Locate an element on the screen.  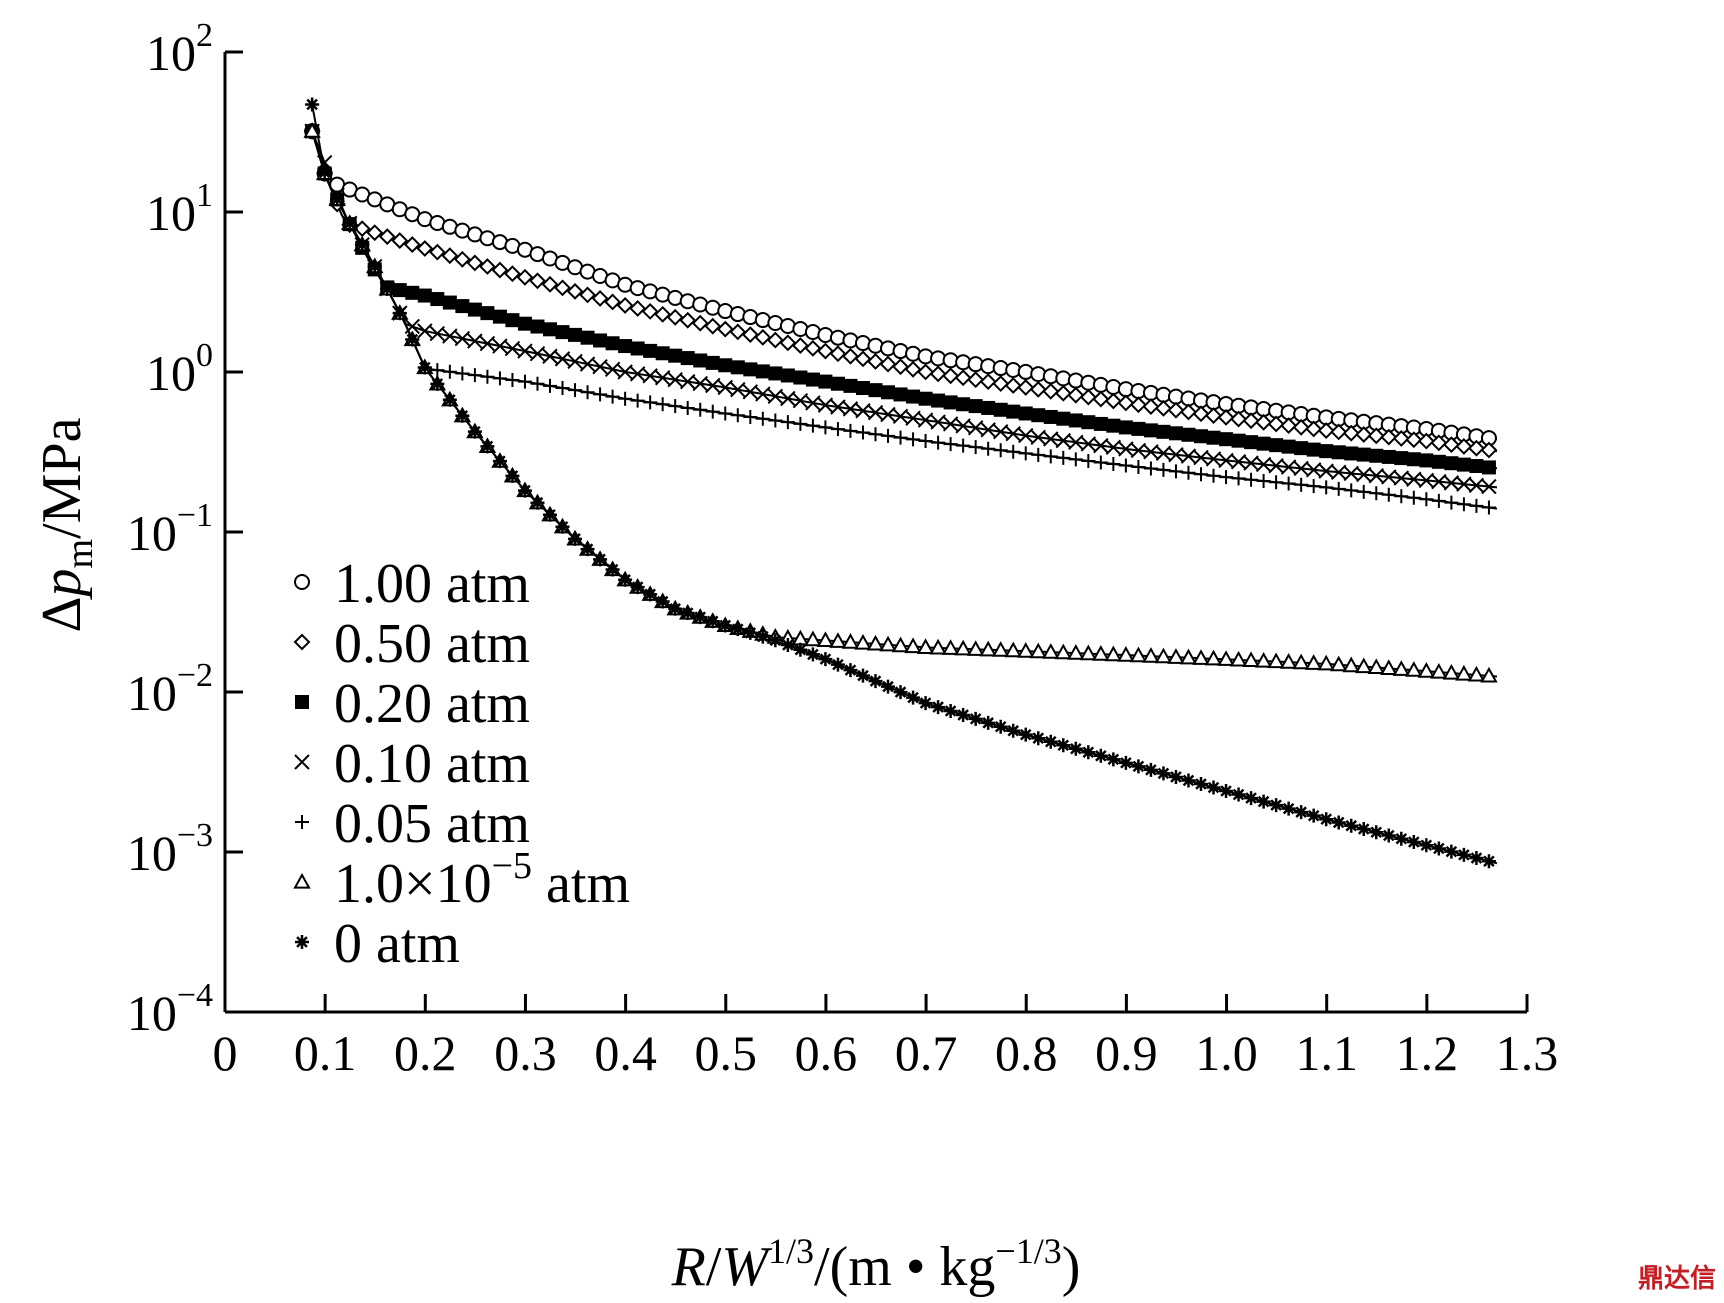
x-tick-label: 0.5 is located at coordinates (726, 1053).